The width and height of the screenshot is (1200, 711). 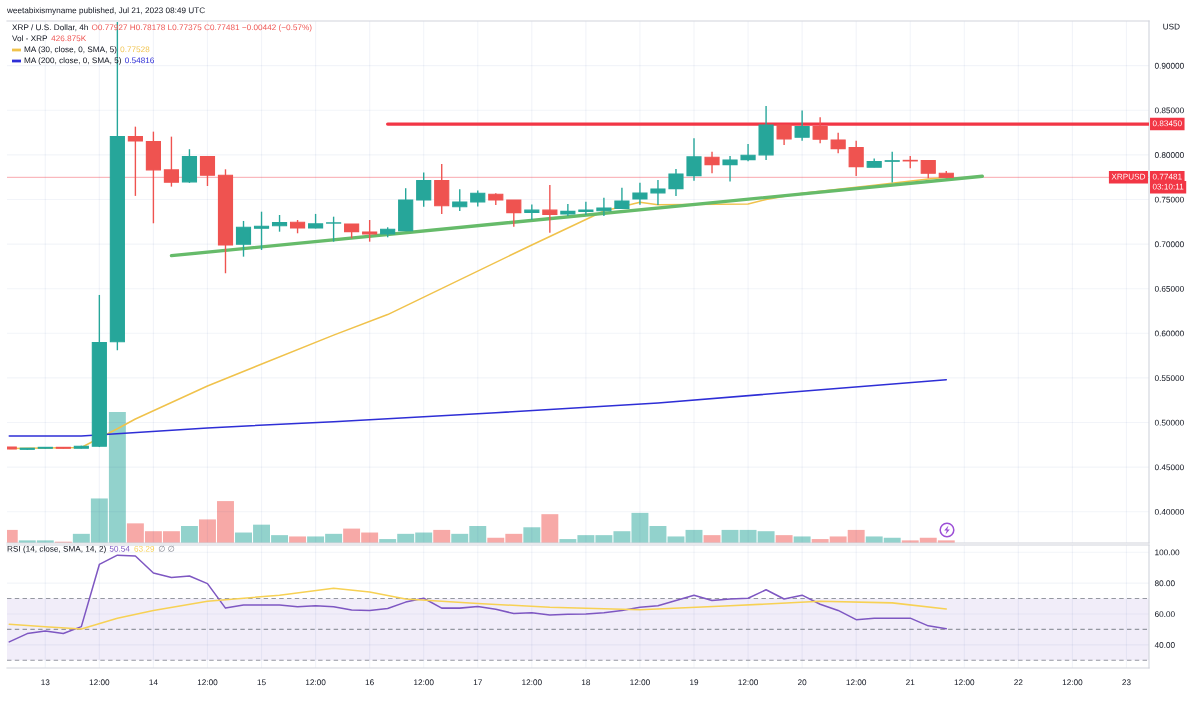 I want to click on y-axis-title: USD, so click(x=1171, y=26).